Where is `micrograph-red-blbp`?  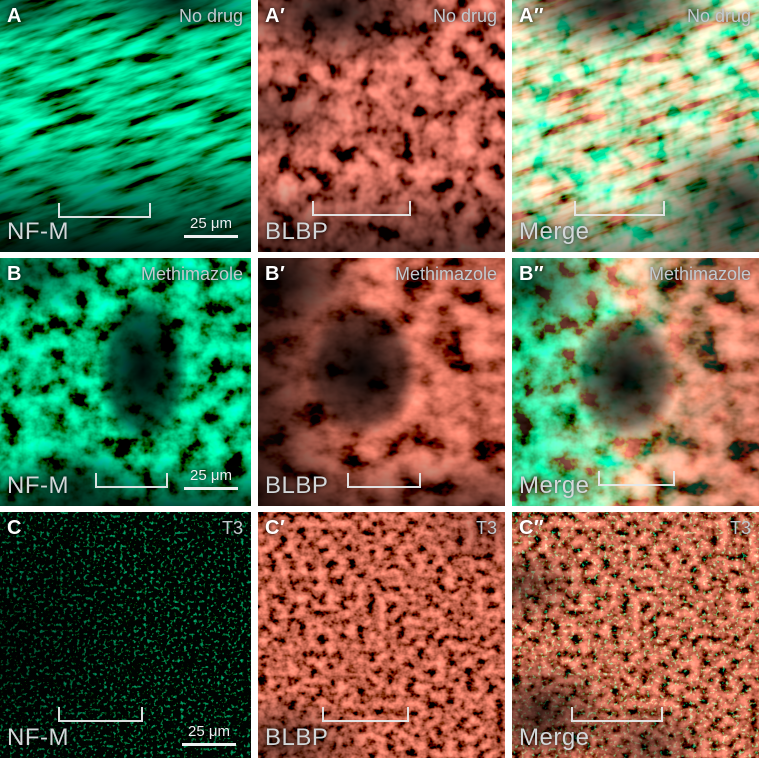
micrograph-red-blbp is located at coordinates (381, 382).